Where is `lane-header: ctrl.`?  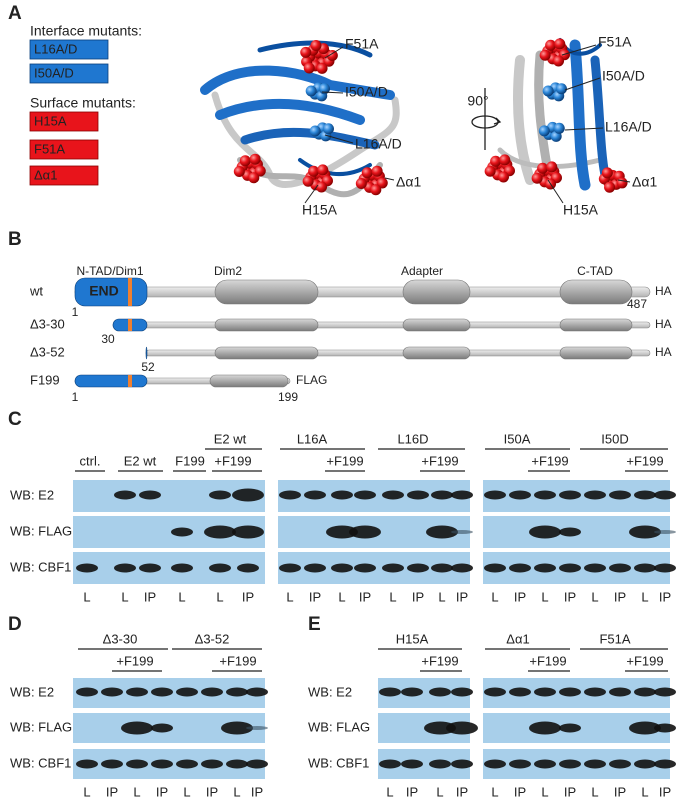
lane-header: ctrl. is located at coordinates (90, 460).